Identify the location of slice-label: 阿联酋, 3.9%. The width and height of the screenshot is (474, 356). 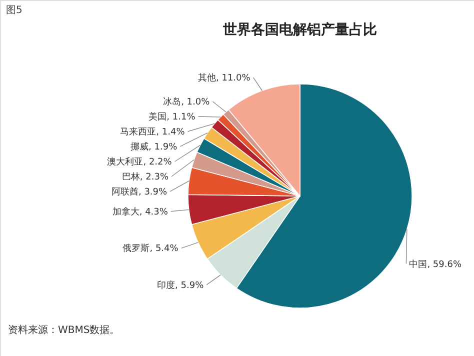
(139, 192).